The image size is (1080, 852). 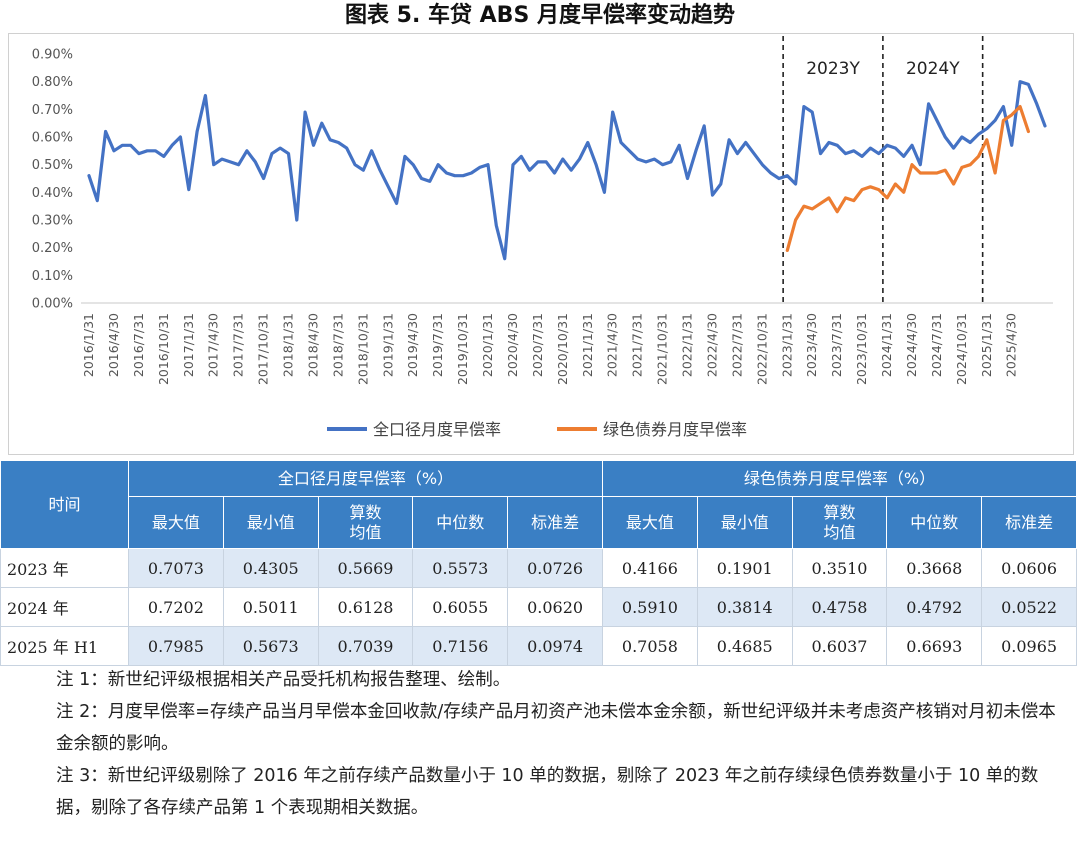 I want to click on header-group-green: 绿色债券月度早偿率（%）, so click(x=839, y=478).